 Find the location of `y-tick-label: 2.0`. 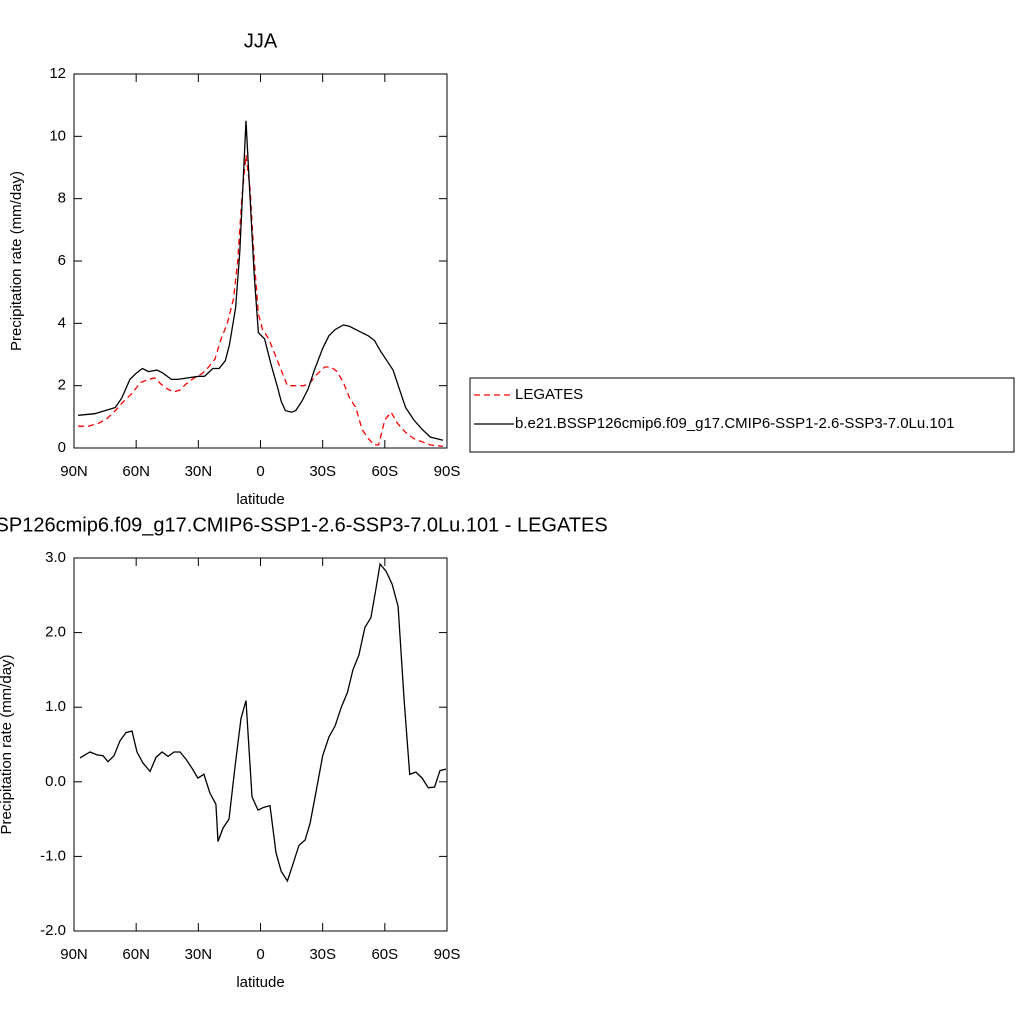

y-tick-label: 2.0 is located at coordinates (55, 632).